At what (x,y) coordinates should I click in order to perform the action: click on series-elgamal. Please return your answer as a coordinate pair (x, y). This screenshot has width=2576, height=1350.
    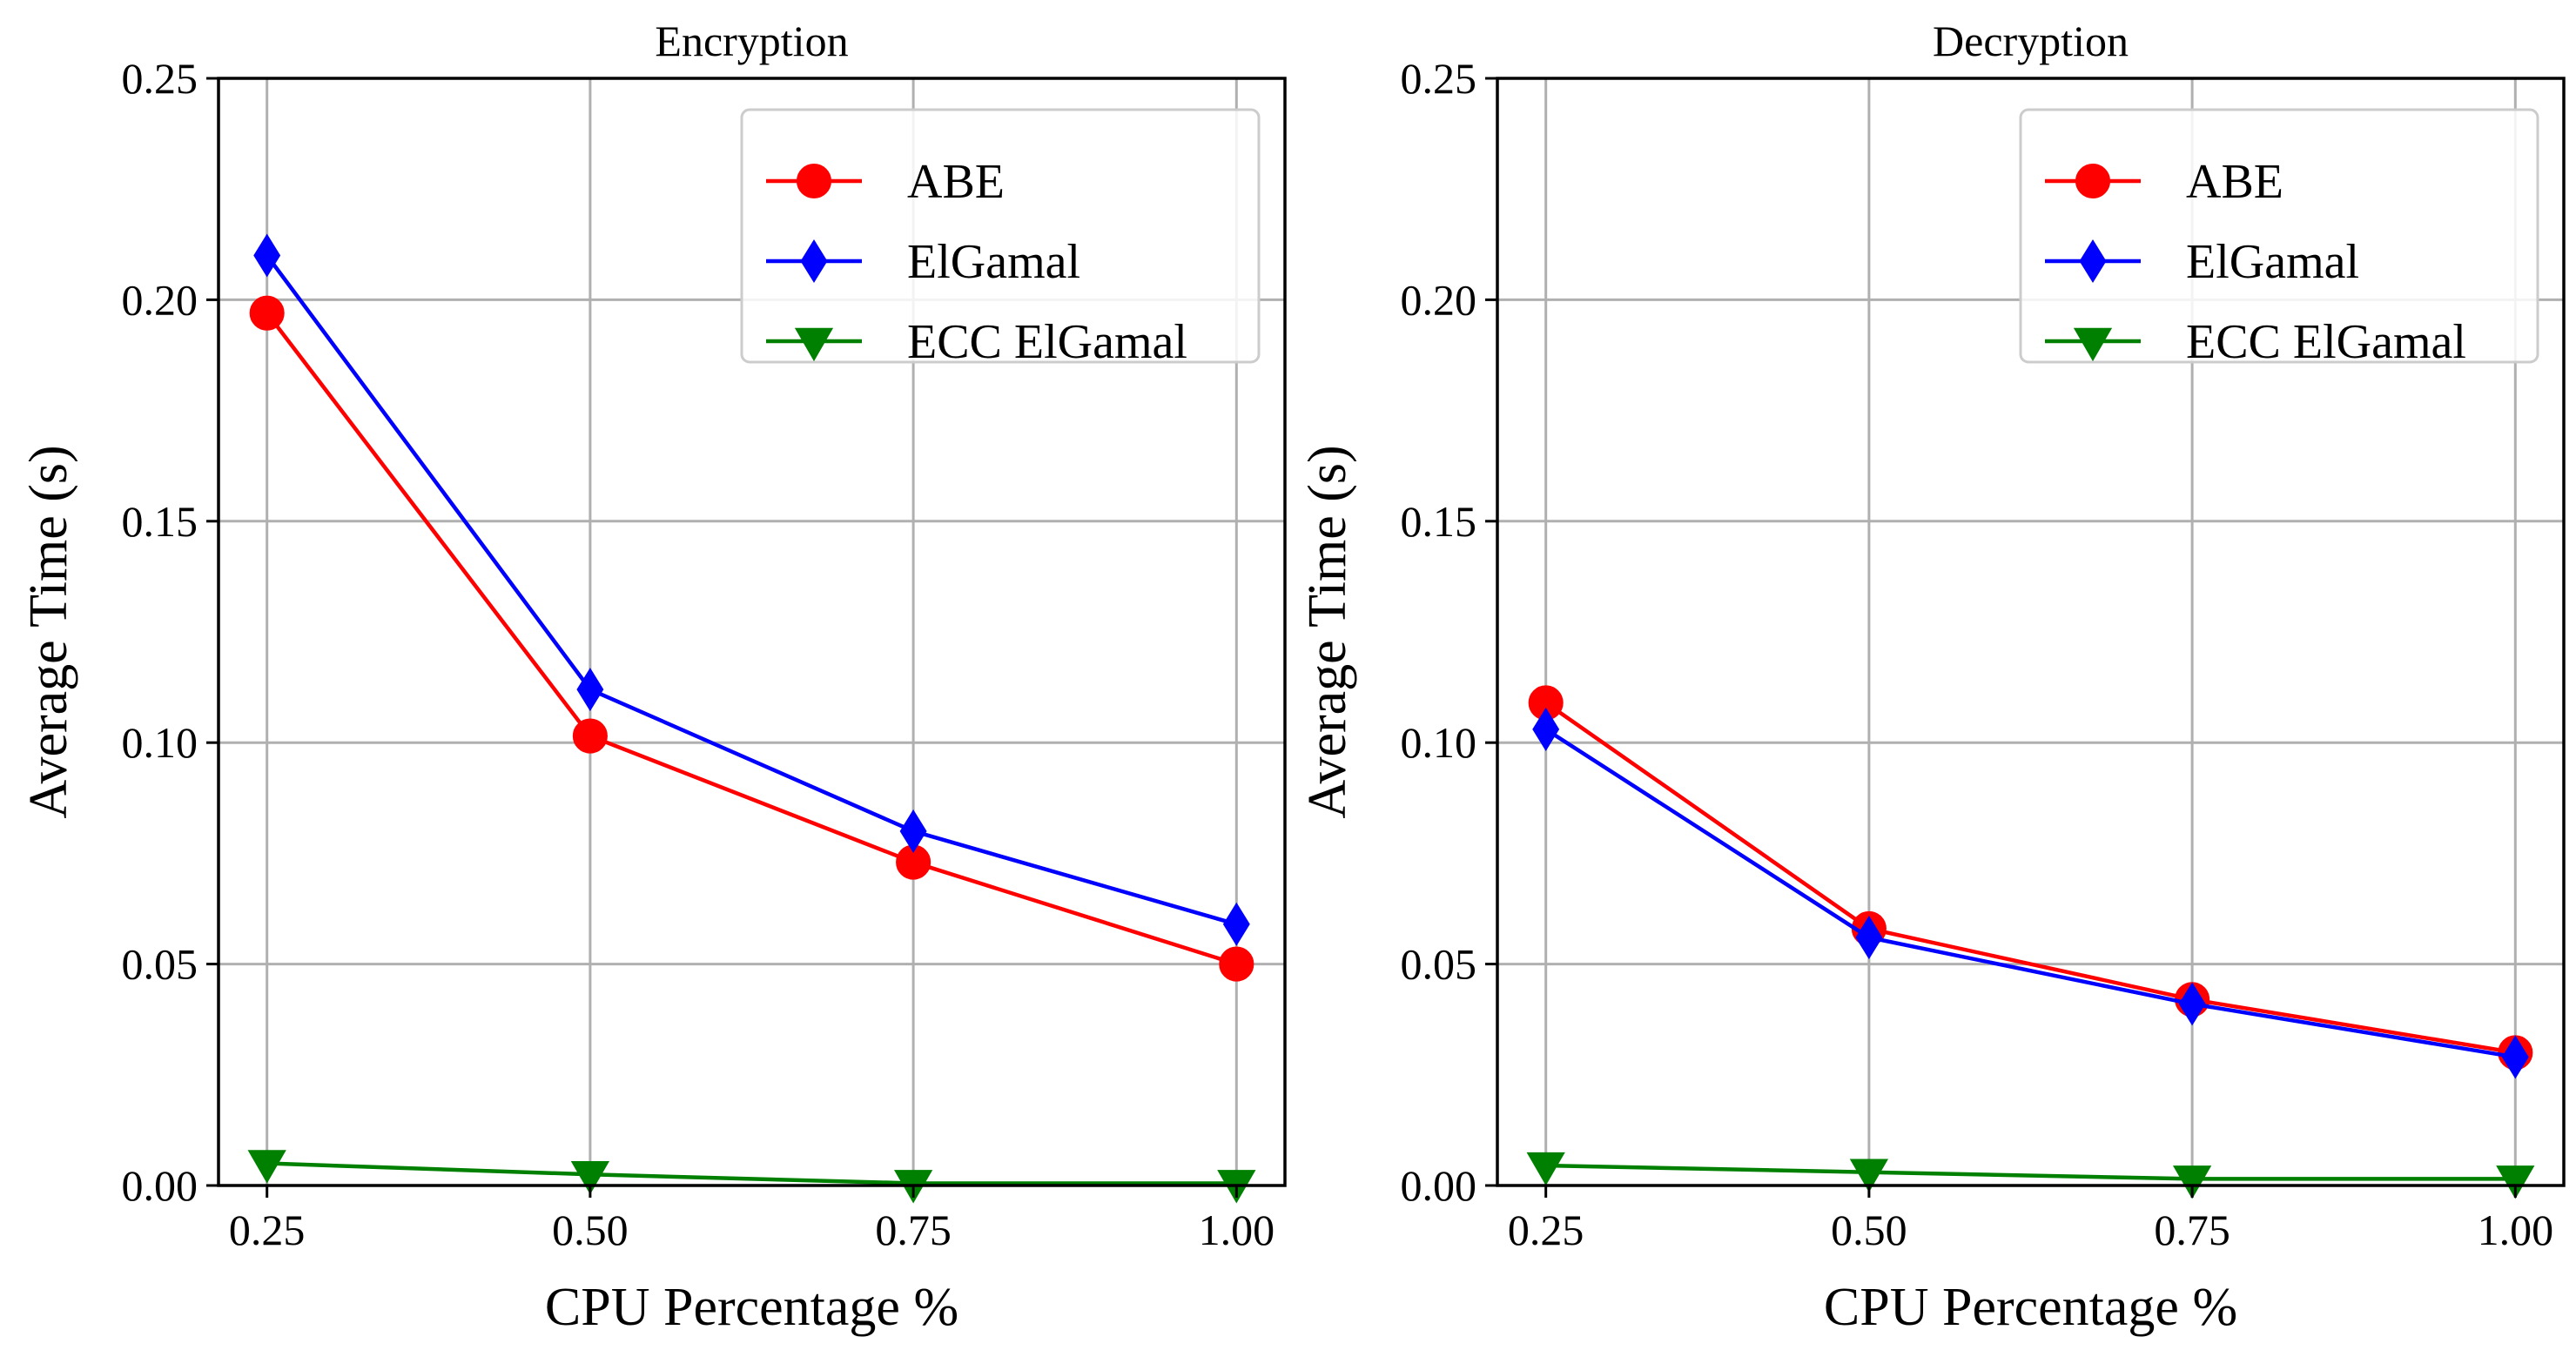
    Looking at the image, I should click on (2030, 893).